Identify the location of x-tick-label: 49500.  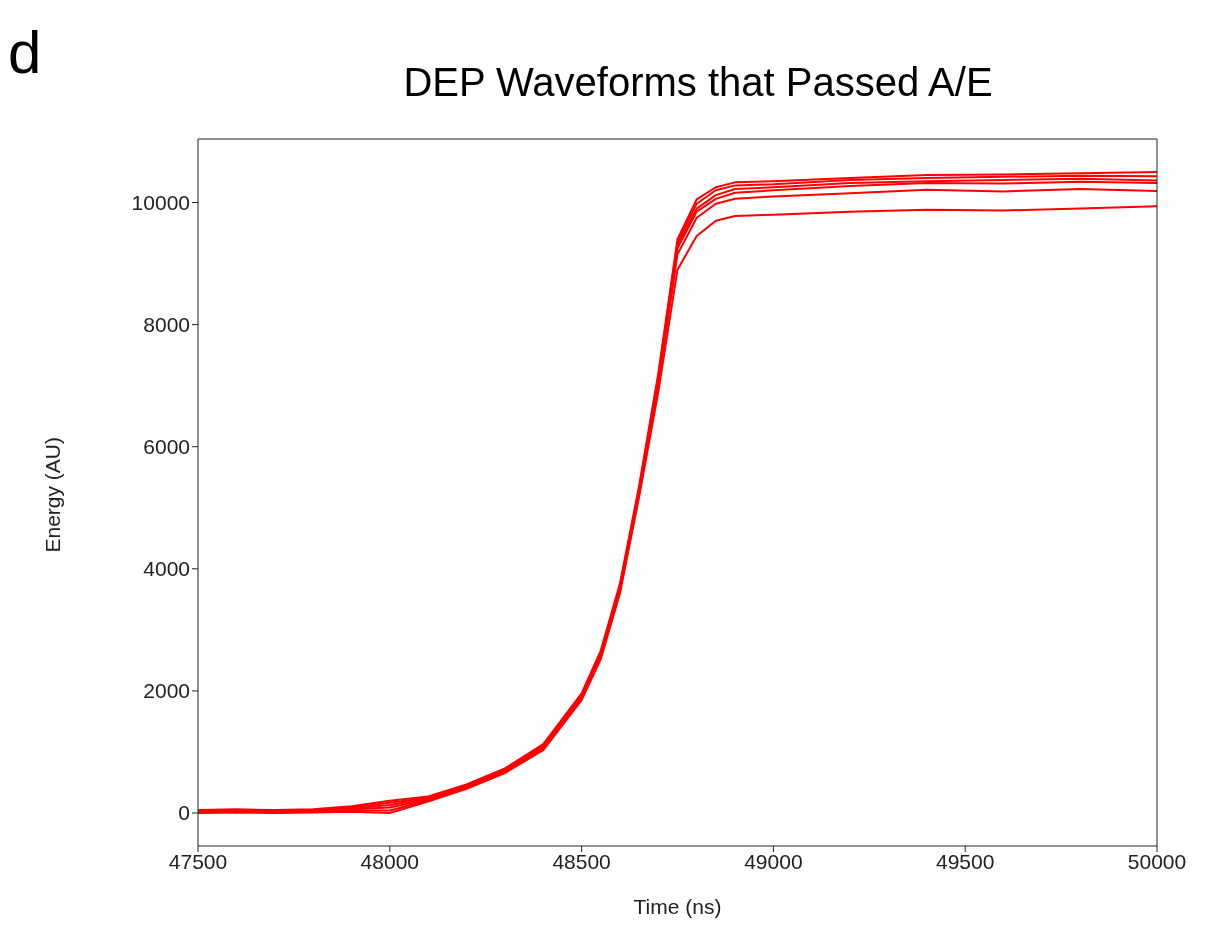
(965, 861).